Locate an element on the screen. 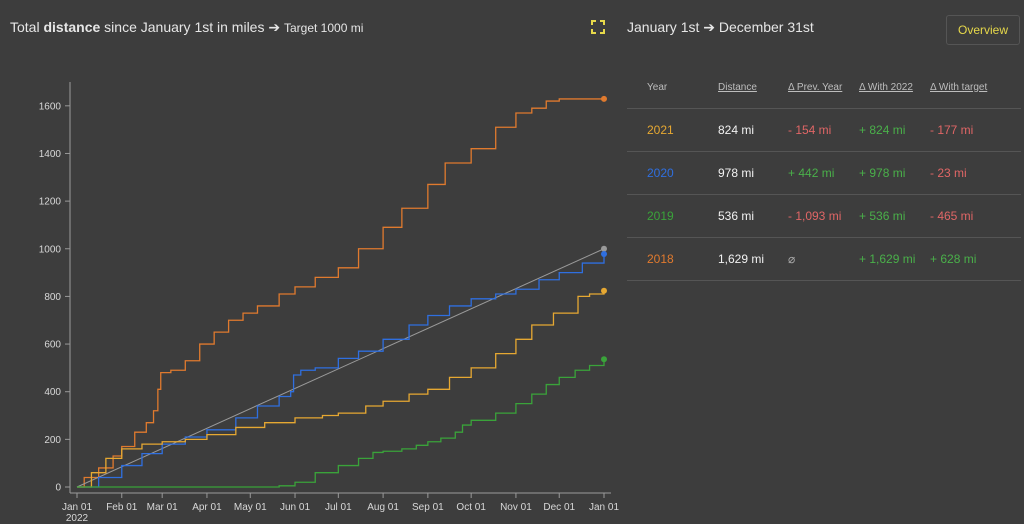  row-year: 2018 is located at coordinates (660, 259).